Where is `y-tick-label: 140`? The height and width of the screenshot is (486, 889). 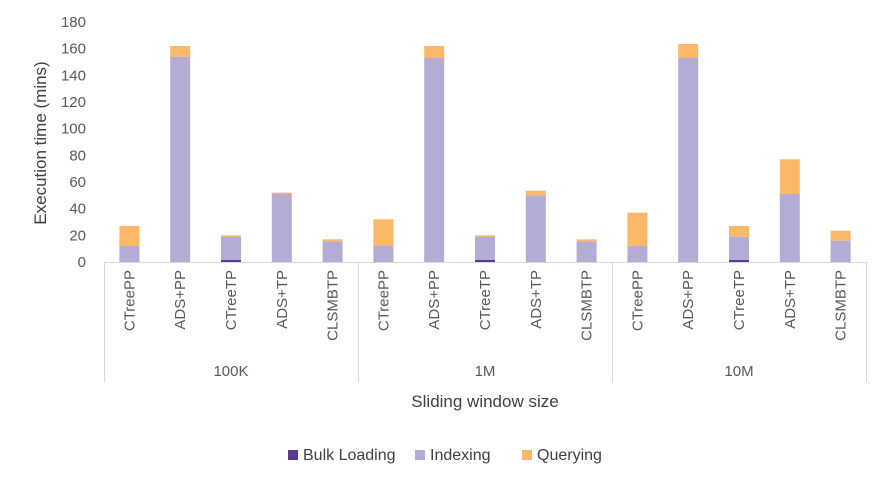 y-tick-label: 140 is located at coordinates (73, 75).